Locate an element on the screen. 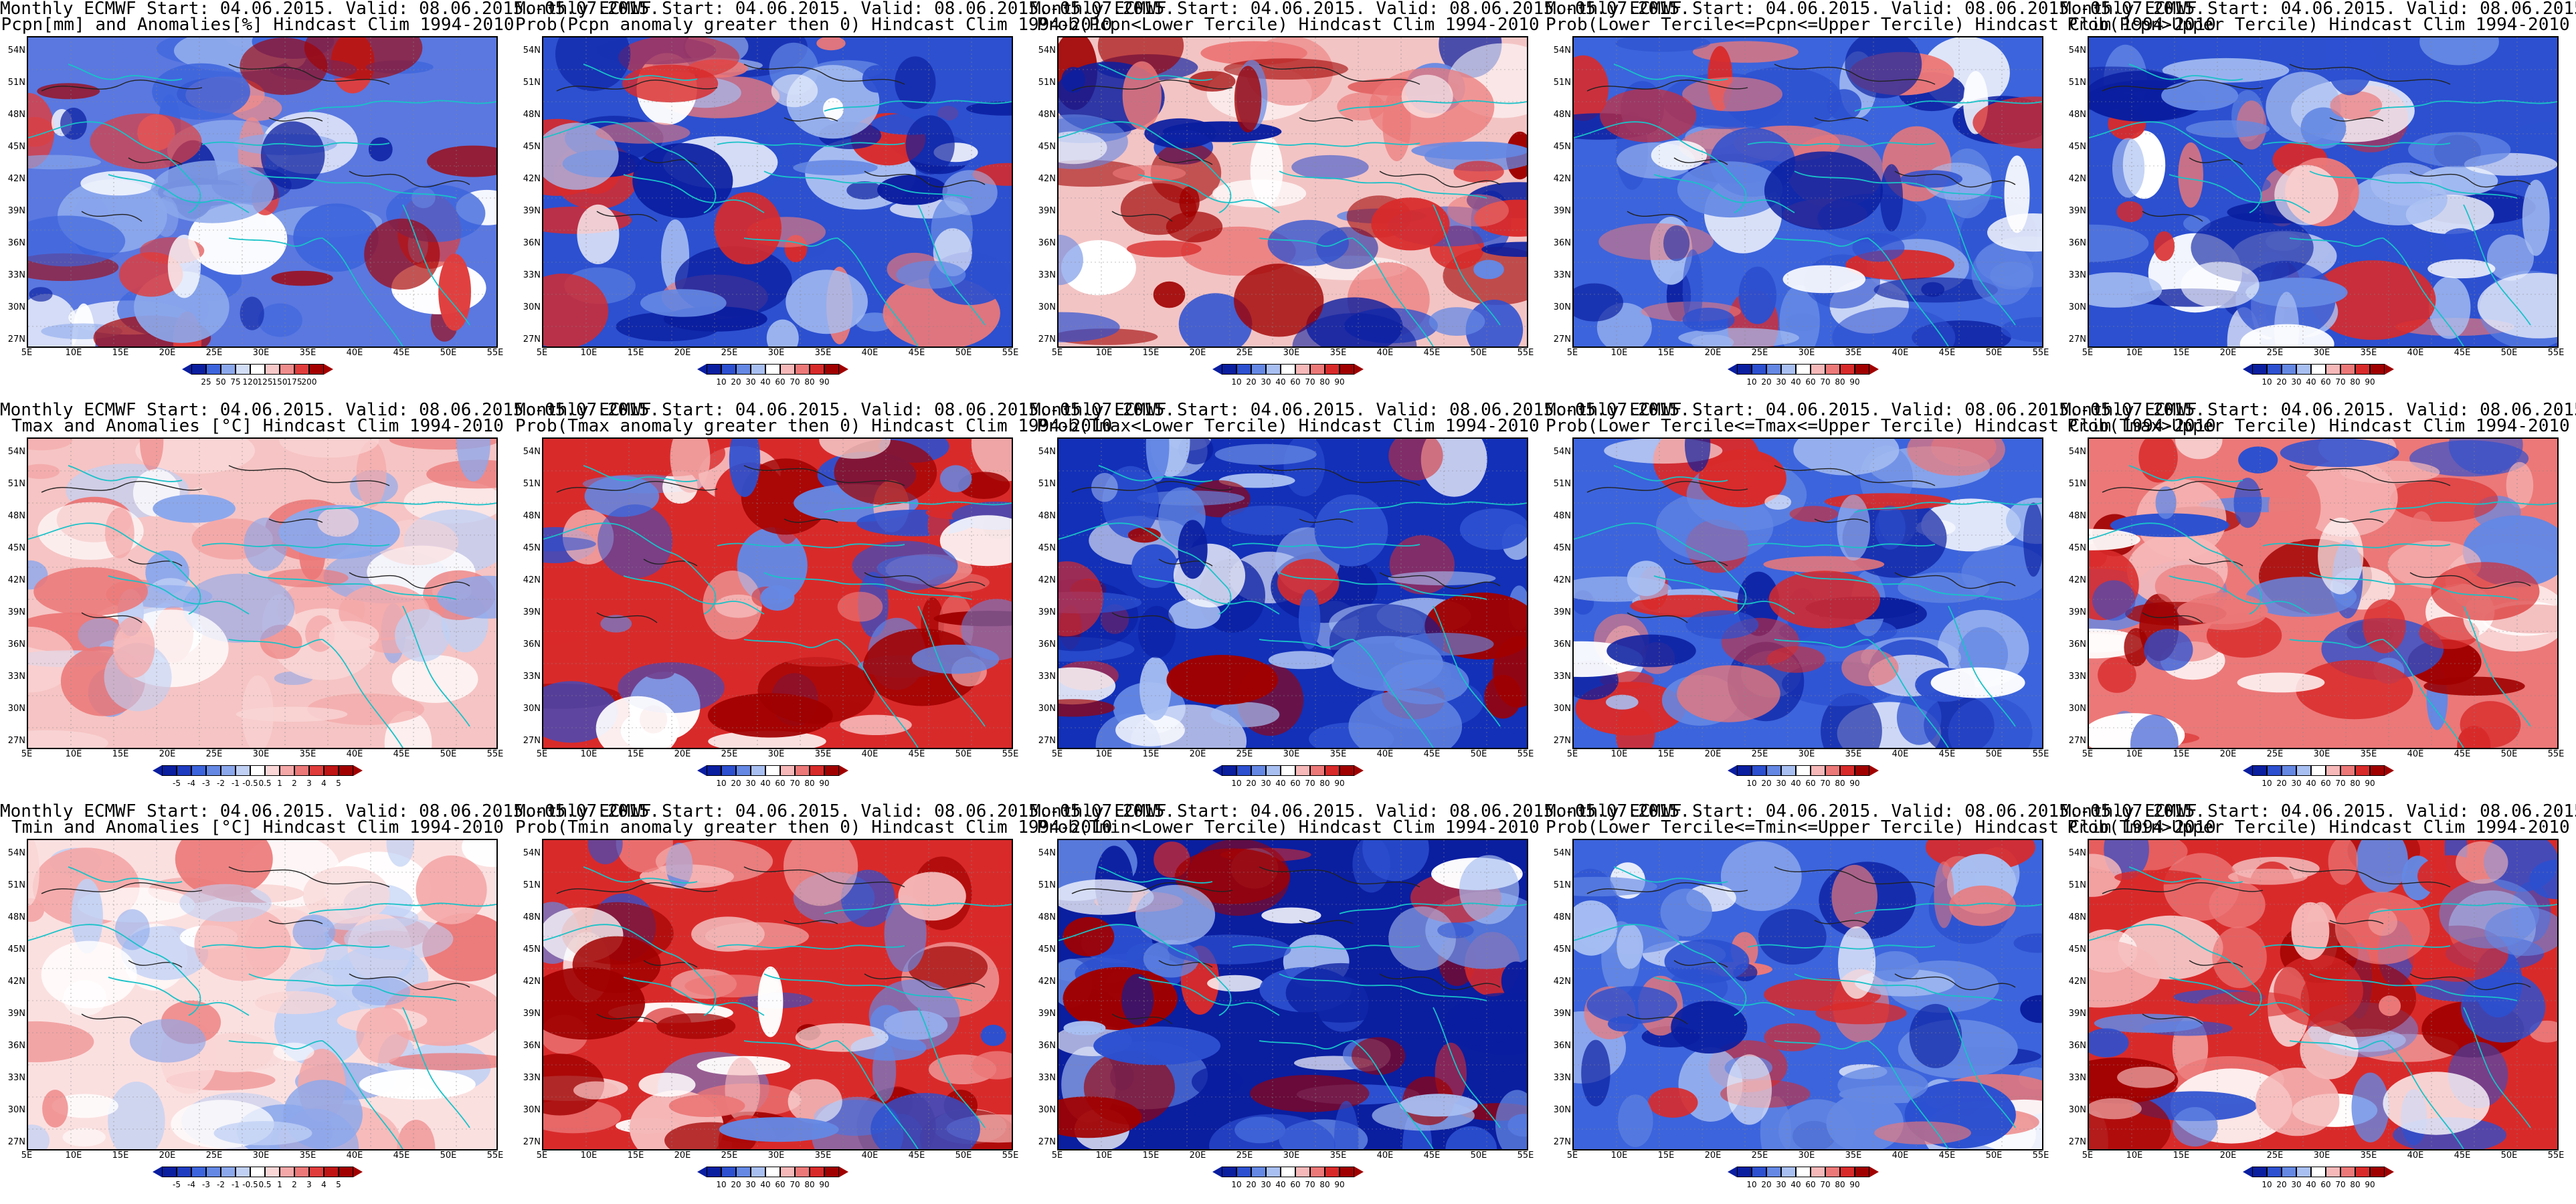  colorbar-tick-label: 70 is located at coordinates (1826, 382).